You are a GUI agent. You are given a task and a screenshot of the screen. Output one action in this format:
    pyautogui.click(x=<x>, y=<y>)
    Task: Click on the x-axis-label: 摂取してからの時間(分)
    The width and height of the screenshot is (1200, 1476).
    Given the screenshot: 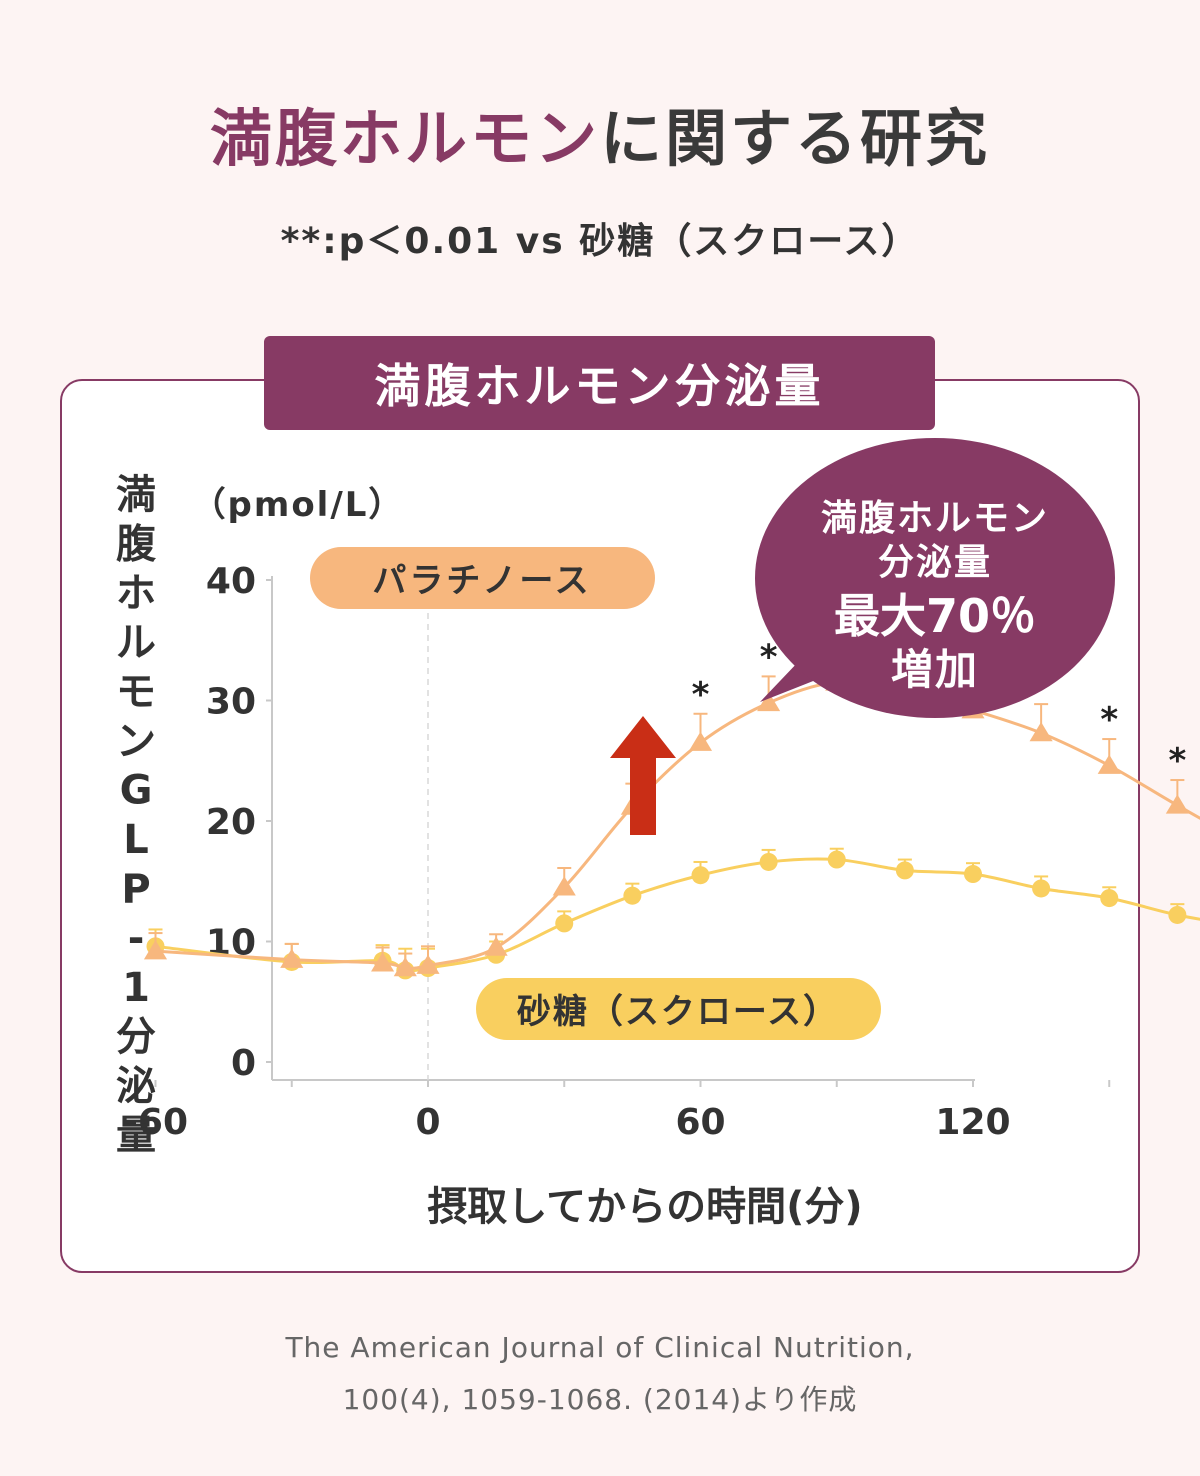 What is the action you would take?
    pyautogui.click(x=644, y=1207)
    